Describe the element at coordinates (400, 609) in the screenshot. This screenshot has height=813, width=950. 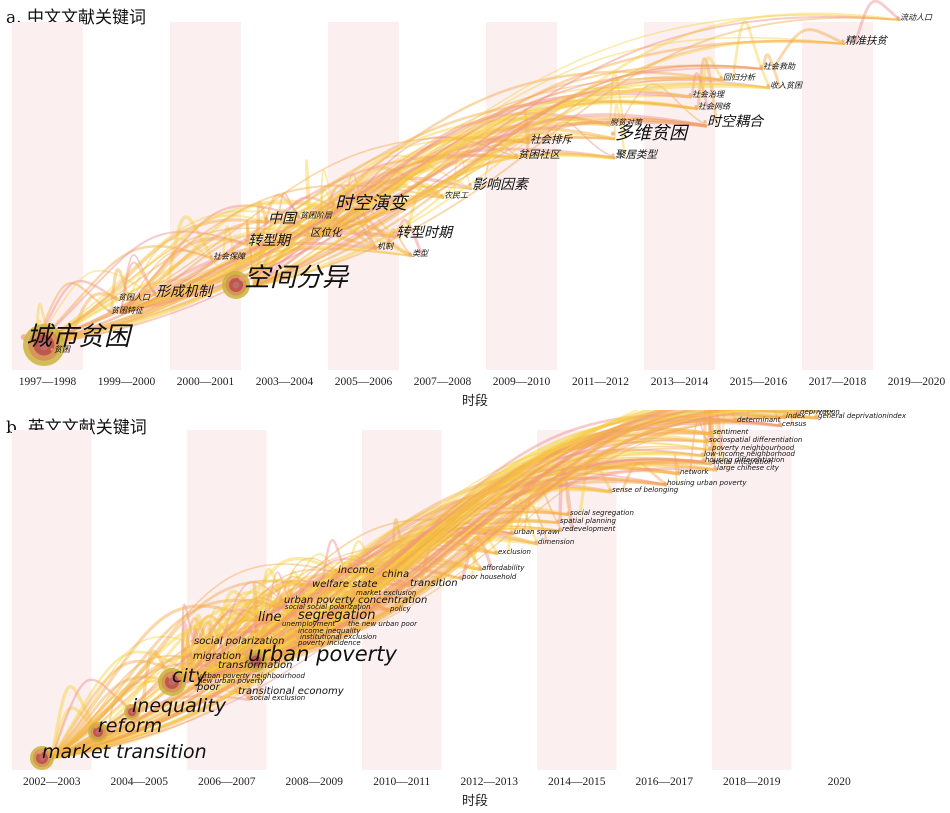
I see `keyword-label: policy` at that location.